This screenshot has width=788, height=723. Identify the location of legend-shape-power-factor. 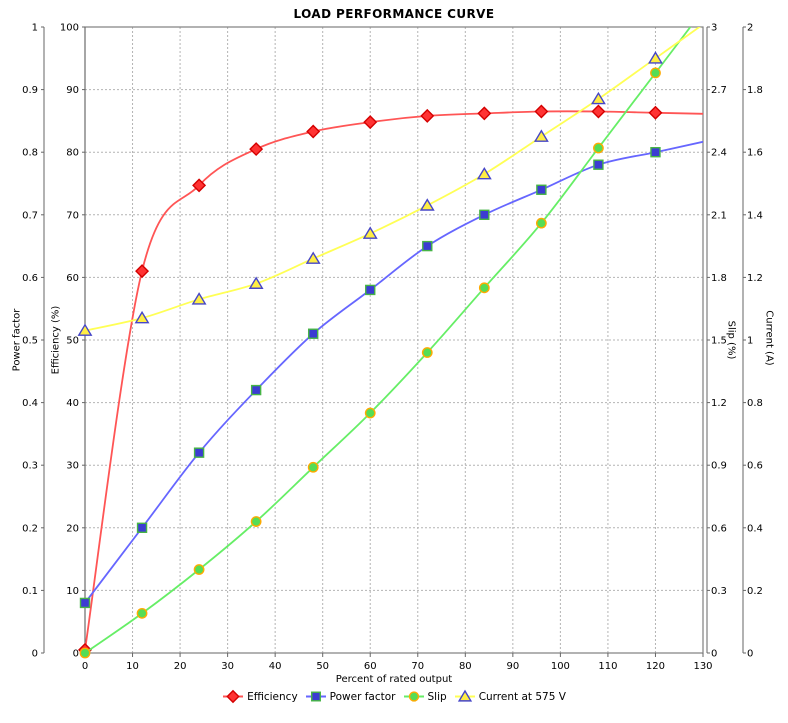
(315, 696).